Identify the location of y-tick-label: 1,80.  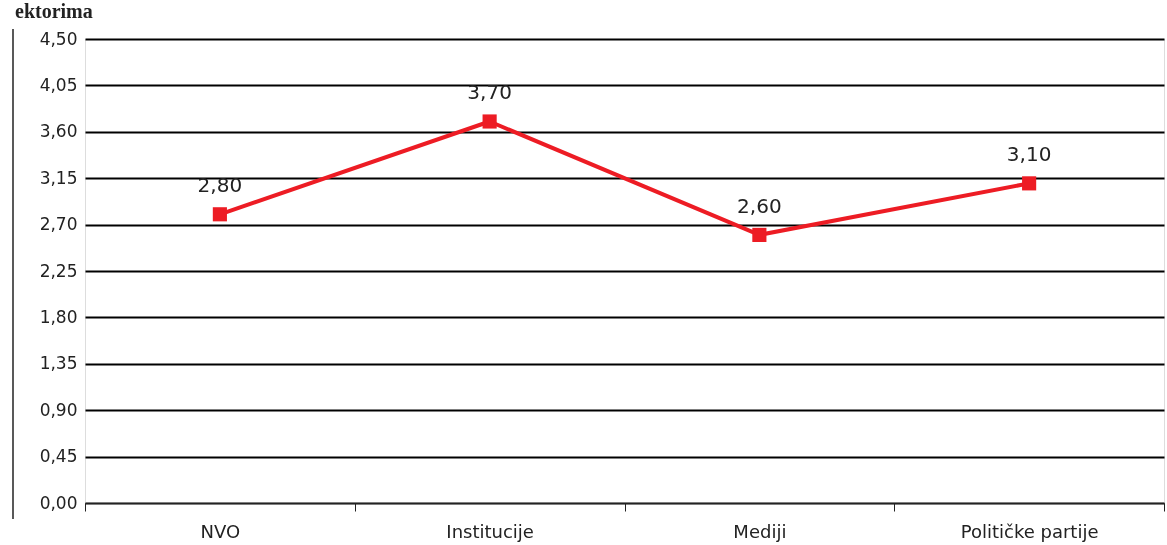
(58, 316).